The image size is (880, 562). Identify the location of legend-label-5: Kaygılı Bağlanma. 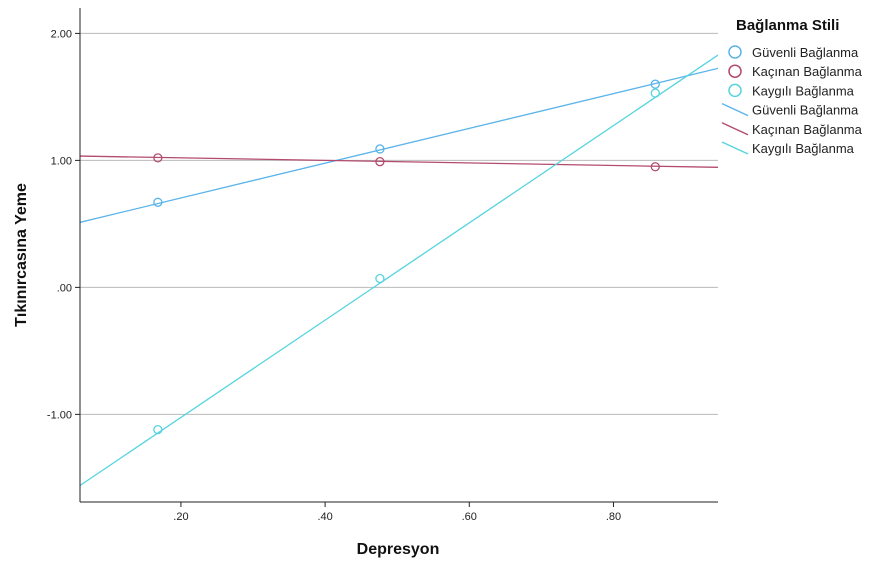
(803, 148).